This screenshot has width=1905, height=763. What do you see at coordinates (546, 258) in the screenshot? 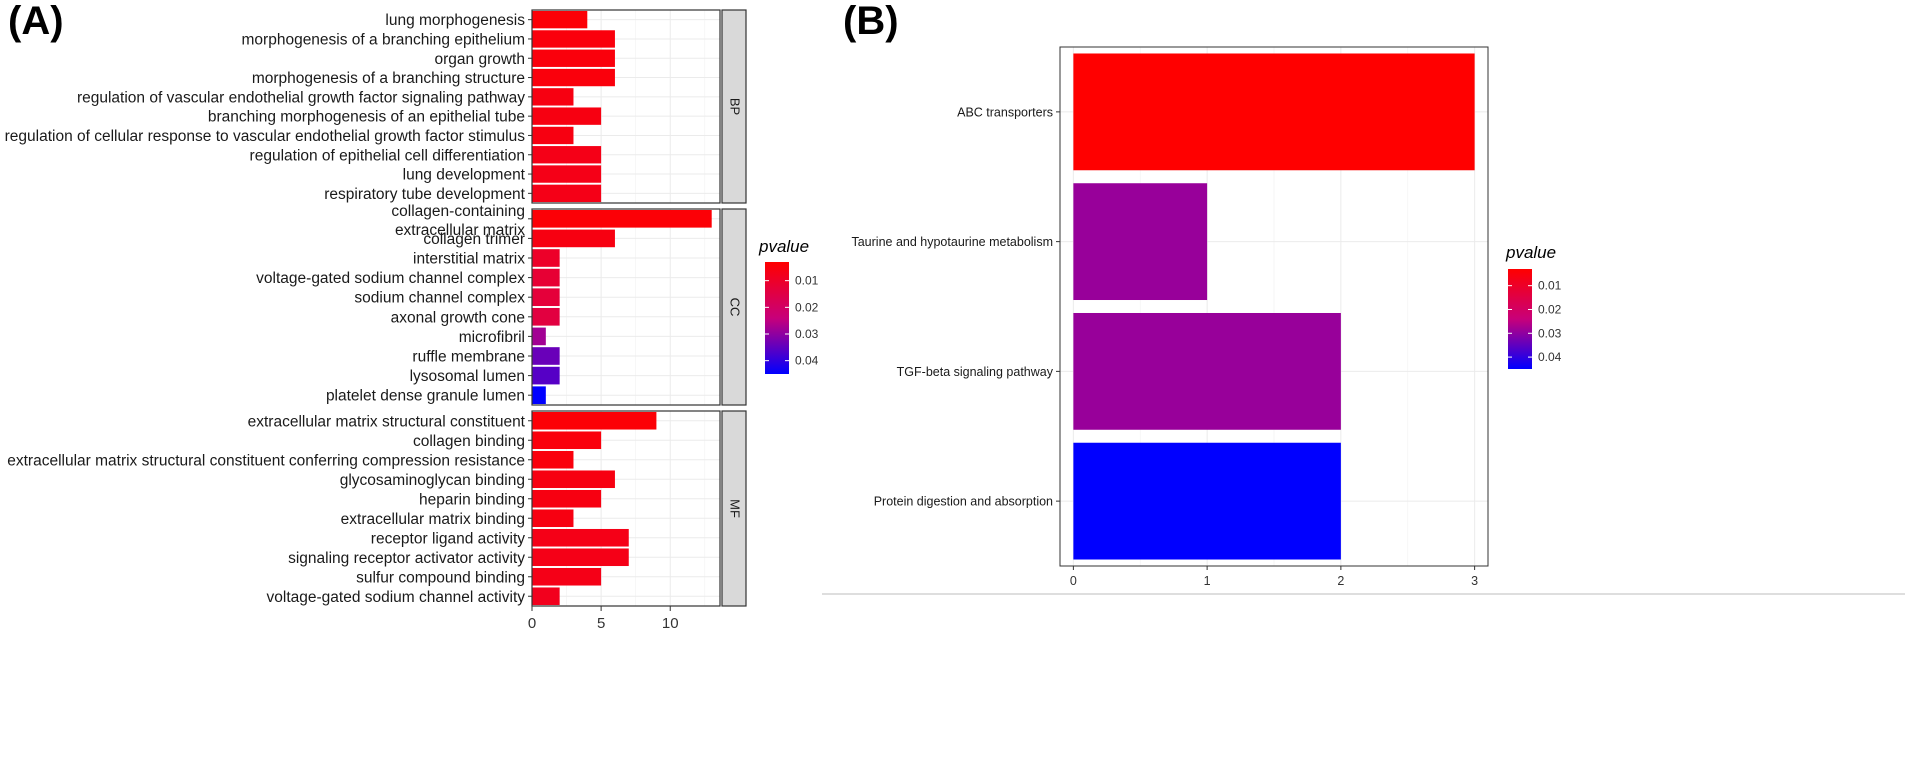
I see `bar-interstitial-matrix` at bounding box center [546, 258].